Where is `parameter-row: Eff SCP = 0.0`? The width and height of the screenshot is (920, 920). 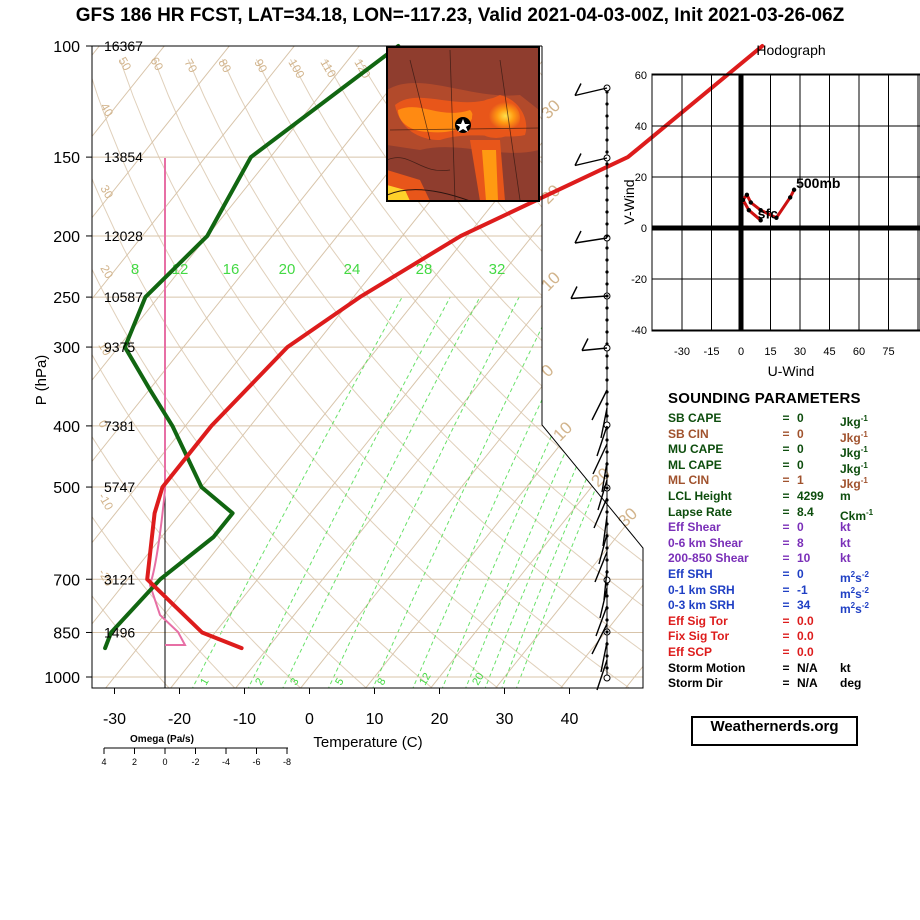 parameter-row: Eff SCP = 0.0 is located at coordinates (788, 653).